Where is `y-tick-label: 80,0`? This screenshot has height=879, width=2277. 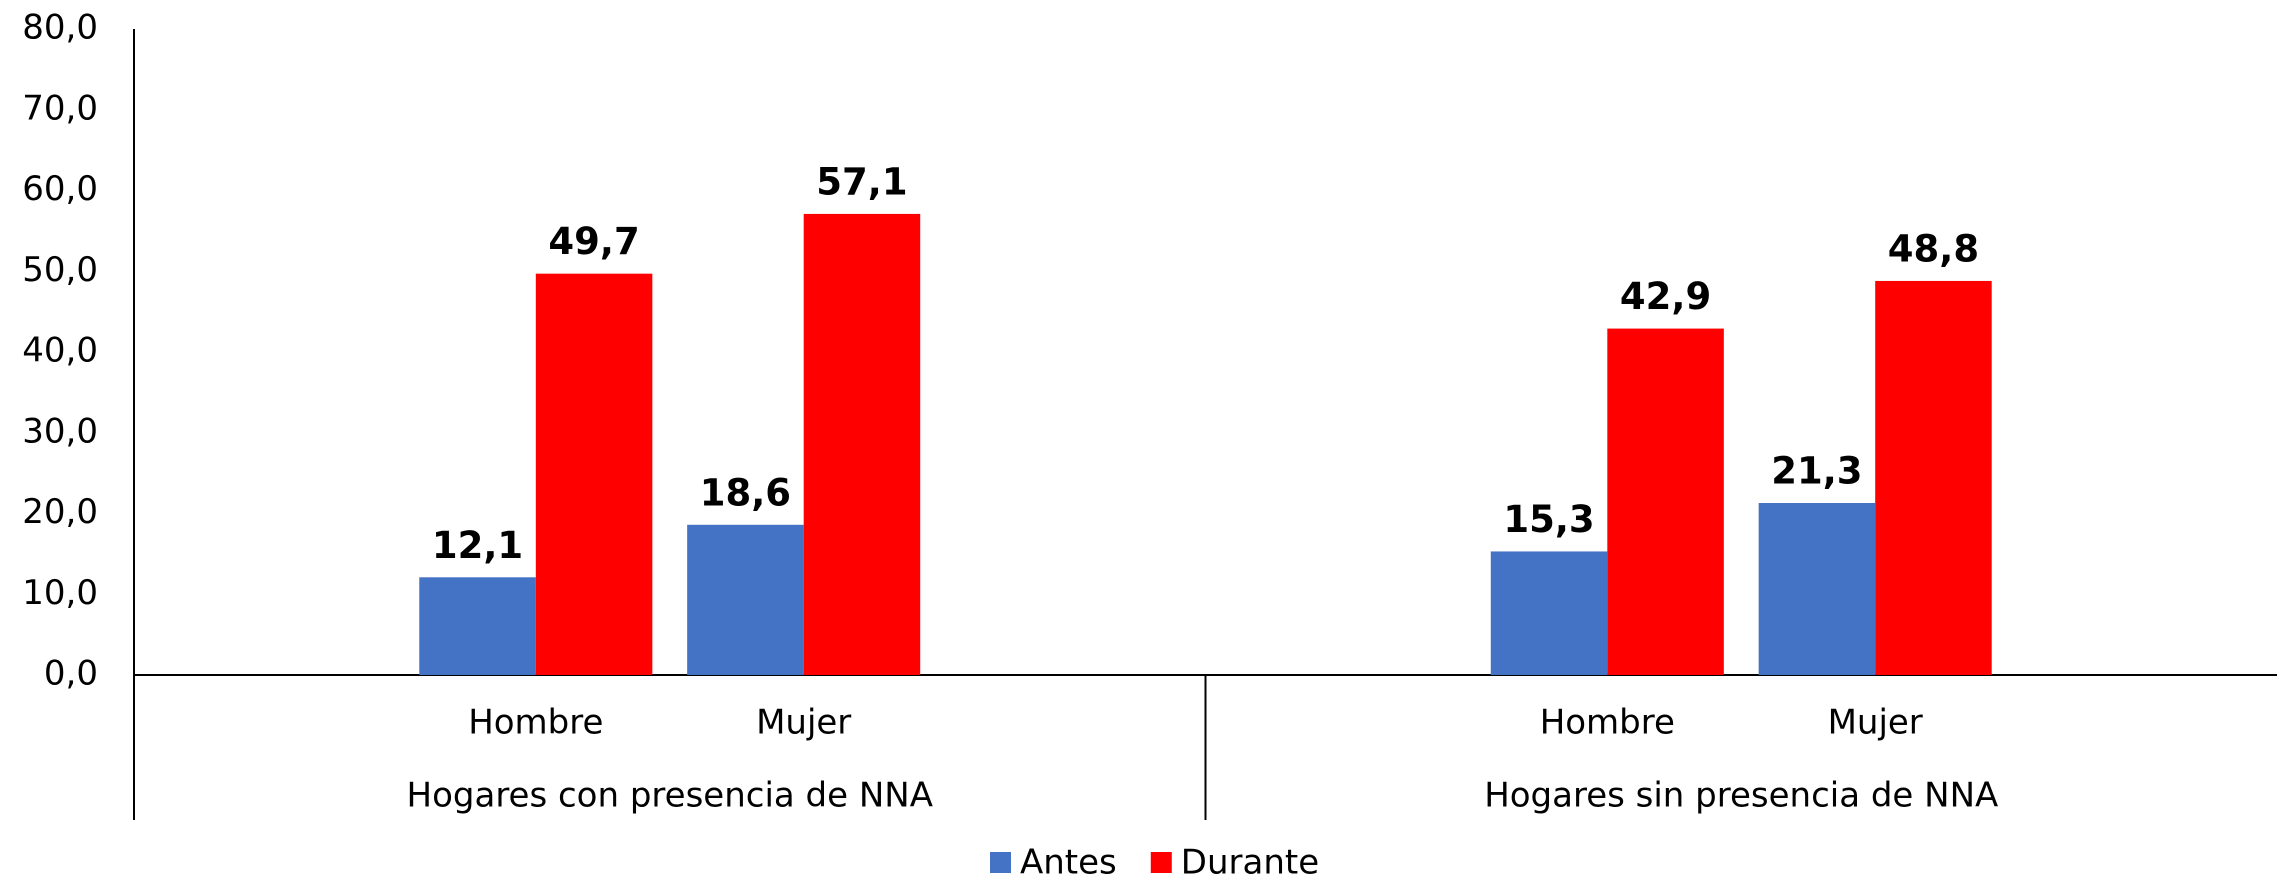
y-tick-label: 80,0 is located at coordinates (60, 28).